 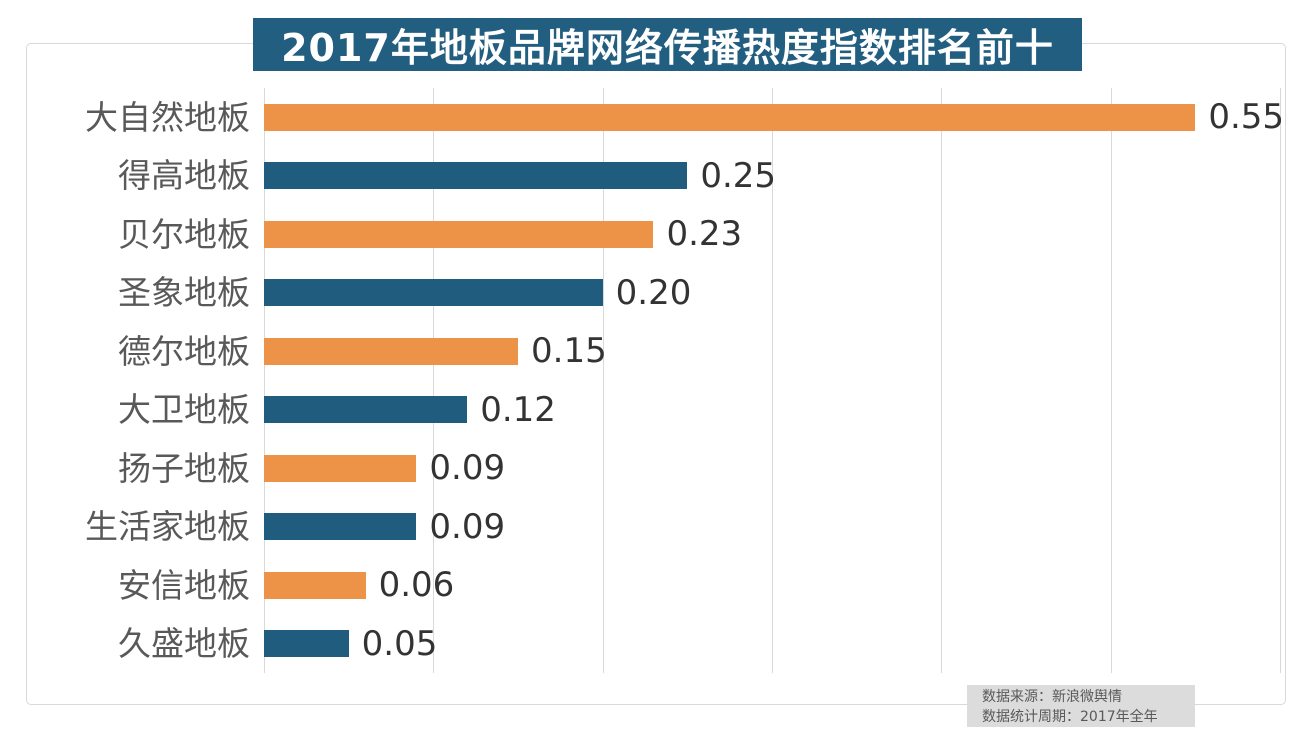 I want to click on bar-row: 大卫地板 0.12, so click(x=660, y=410).